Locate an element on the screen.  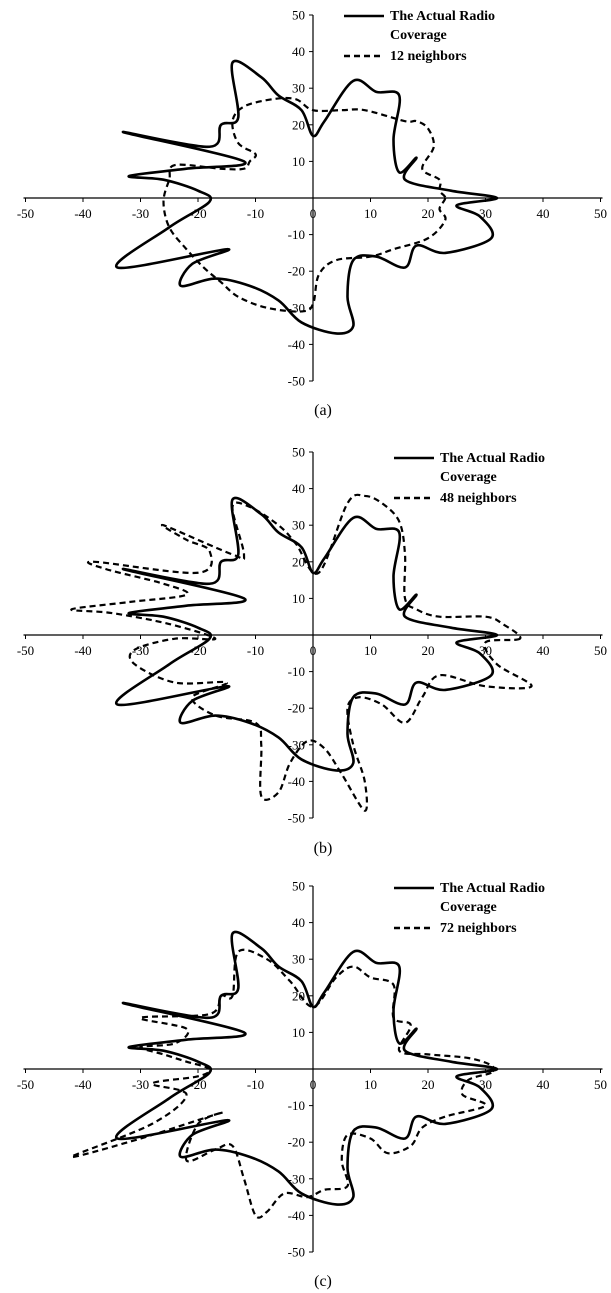
legend-entry: 48 neighbors is located at coordinates (478, 498).